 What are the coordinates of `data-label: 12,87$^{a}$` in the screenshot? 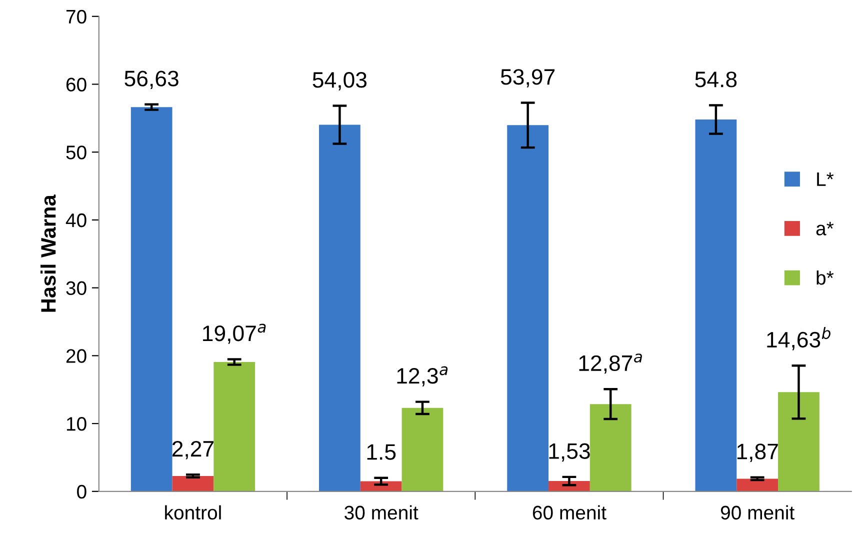 It's located at (610, 364).